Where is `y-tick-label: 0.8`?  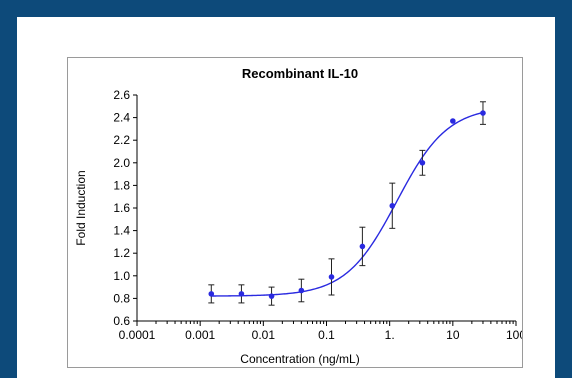
y-tick-label: 0.8 is located at coordinates (121, 298).